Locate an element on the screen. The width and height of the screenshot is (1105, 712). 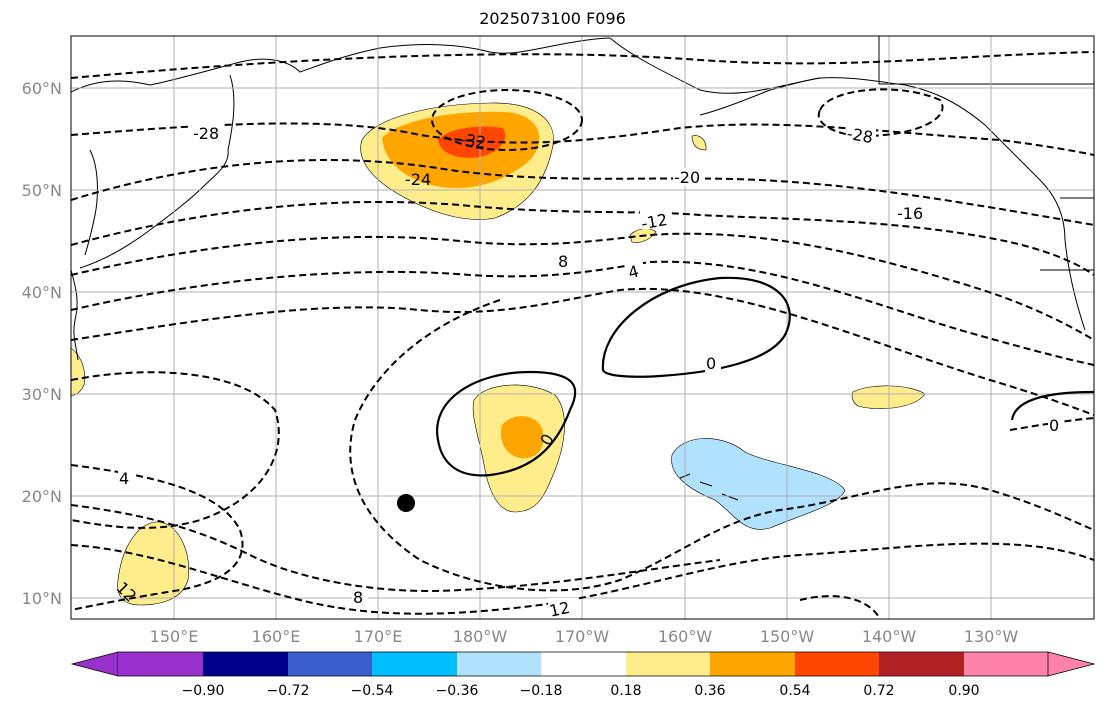
colorbar-tick: 0.90 is located at coordinates (963, 691).